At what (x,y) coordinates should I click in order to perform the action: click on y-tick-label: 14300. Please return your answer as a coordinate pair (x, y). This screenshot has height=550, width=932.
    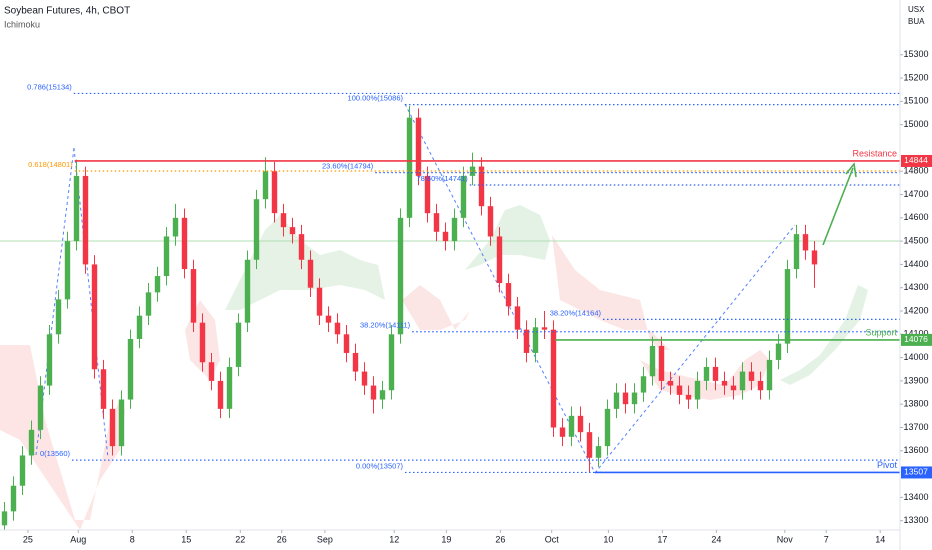
    Looking at the image, I should click on (915, 287).